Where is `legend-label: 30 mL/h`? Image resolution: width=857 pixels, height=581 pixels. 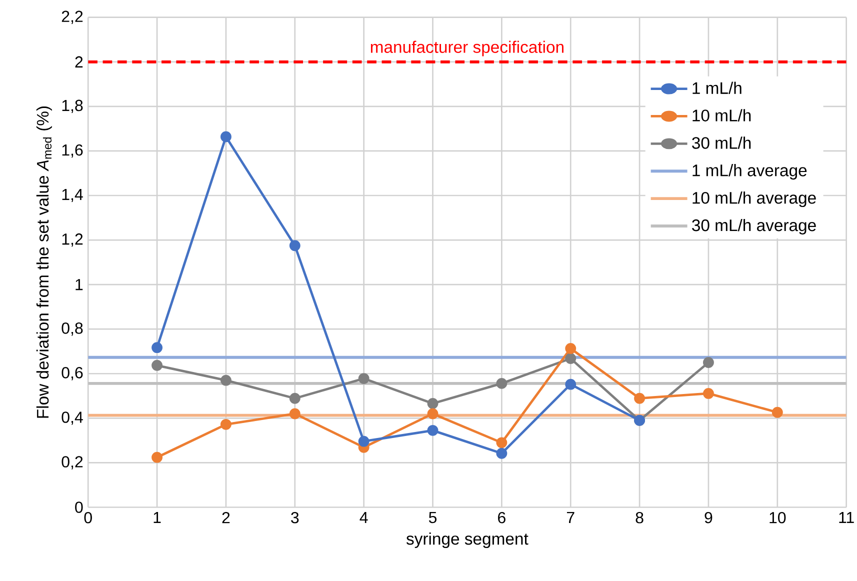
legend-label: 30 mL/h is located at coordinates (721, 143).